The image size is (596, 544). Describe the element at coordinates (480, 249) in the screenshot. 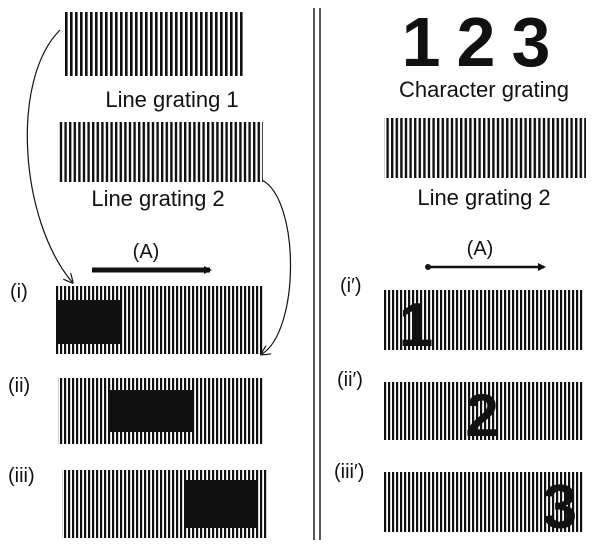

I see `right-arrow-label: (A)` at that location.